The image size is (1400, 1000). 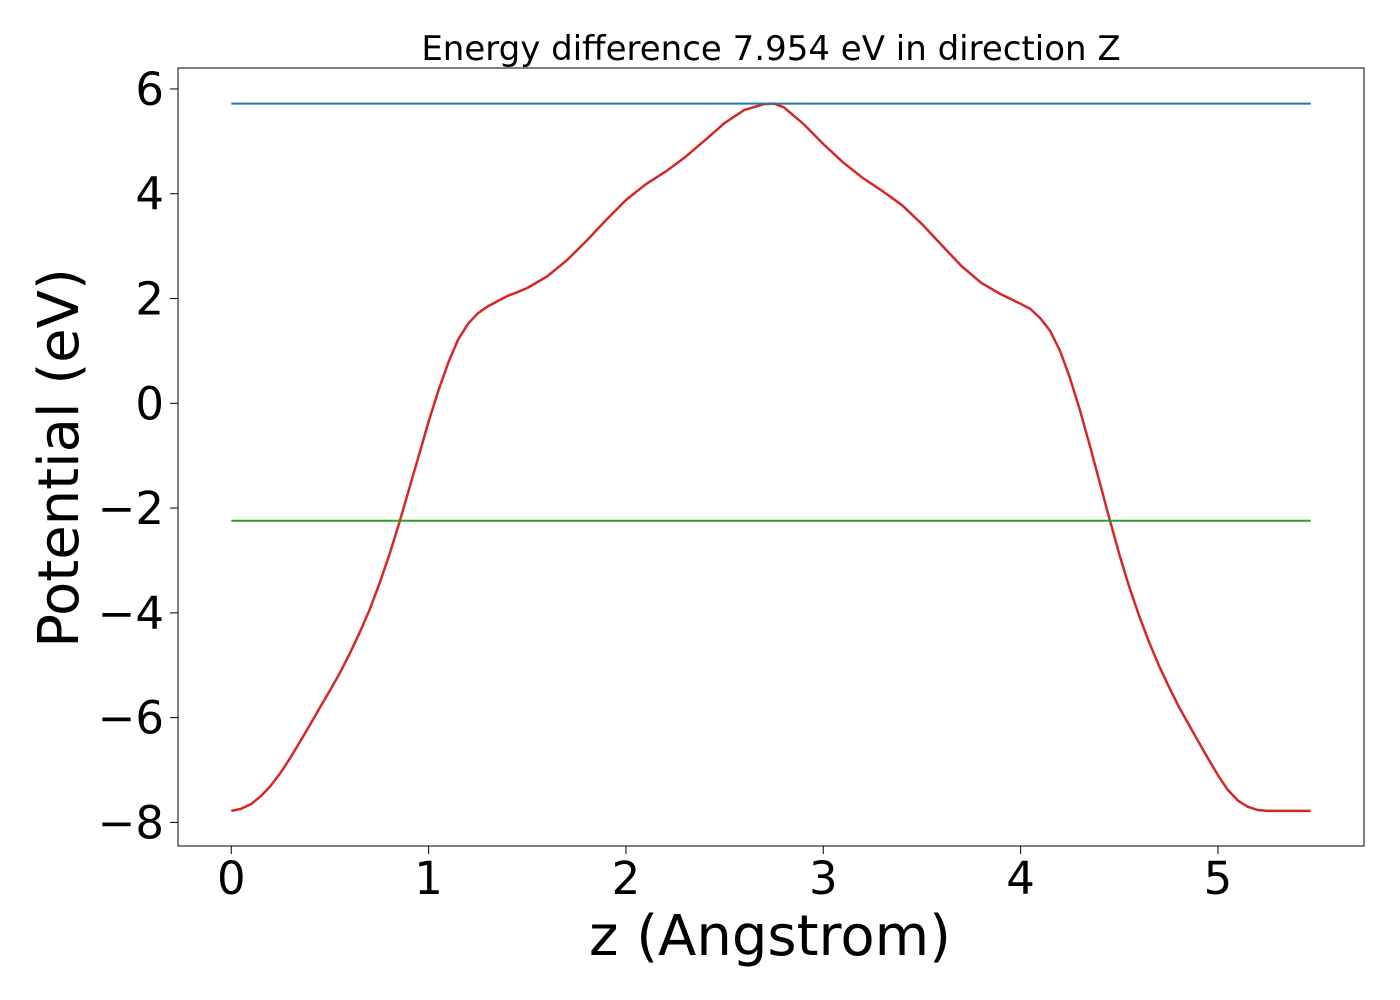 What do you see at coordinates (626, 878) in the screenshot?
I see `x-tick-label: 2` at bounding box center [626, 878].